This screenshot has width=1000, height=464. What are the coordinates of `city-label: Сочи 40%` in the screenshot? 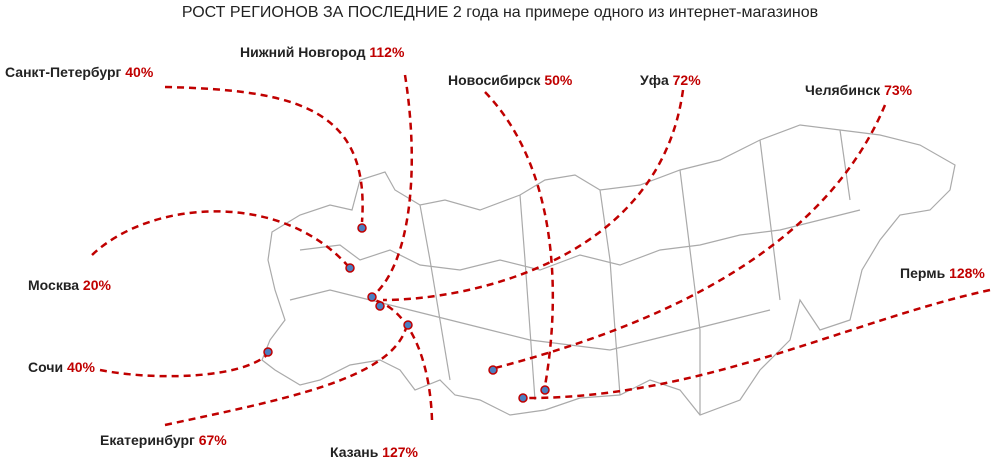 It's located at (62, 367).